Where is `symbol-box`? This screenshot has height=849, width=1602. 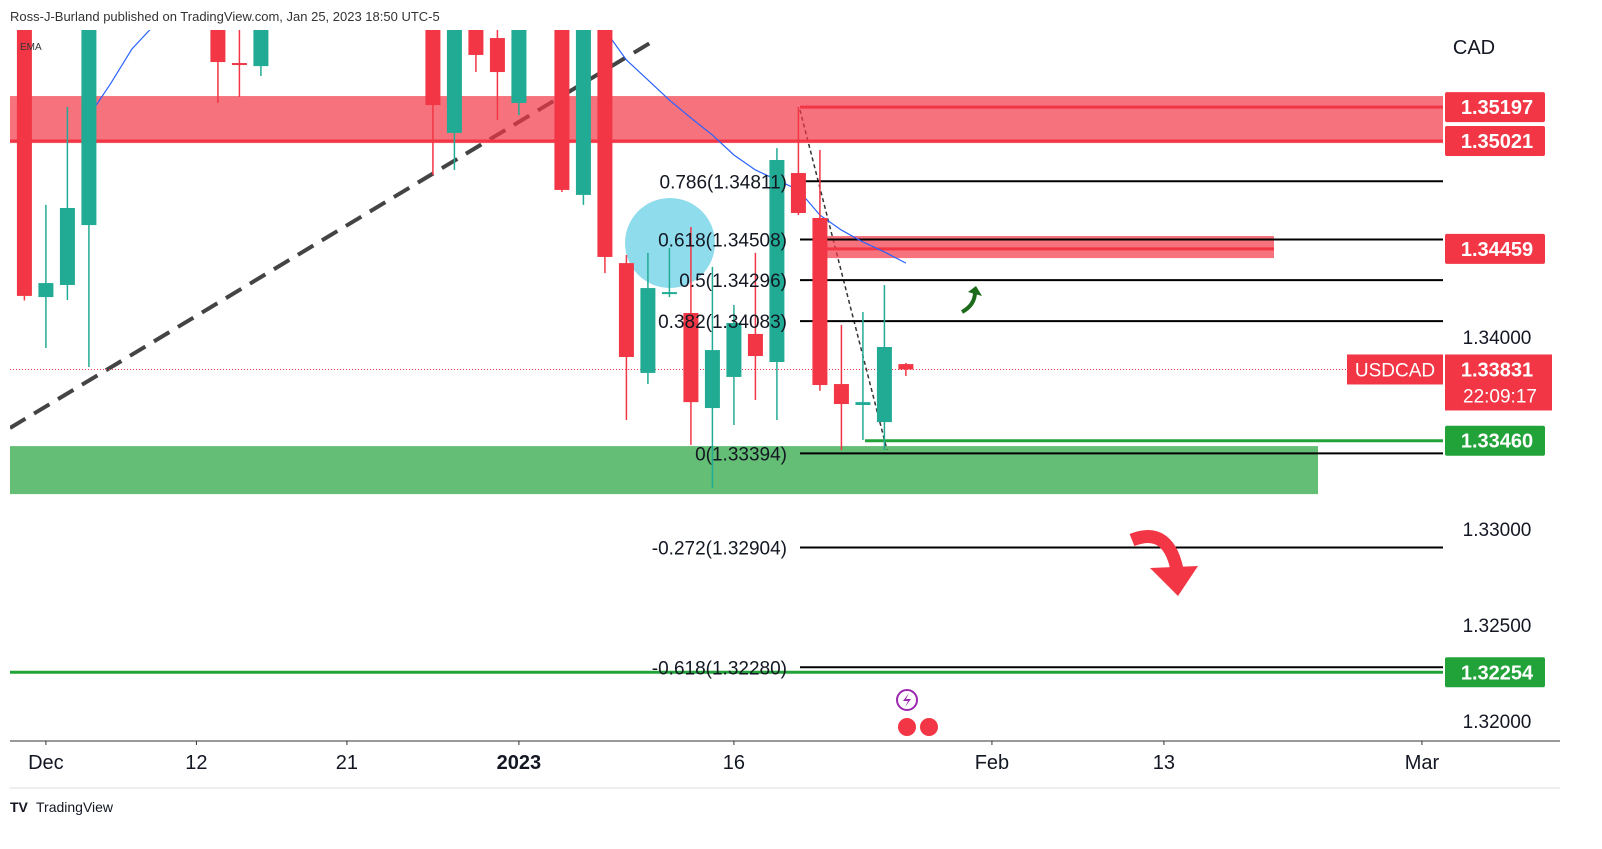
symbol-box is located at coordinates (1395, 369).